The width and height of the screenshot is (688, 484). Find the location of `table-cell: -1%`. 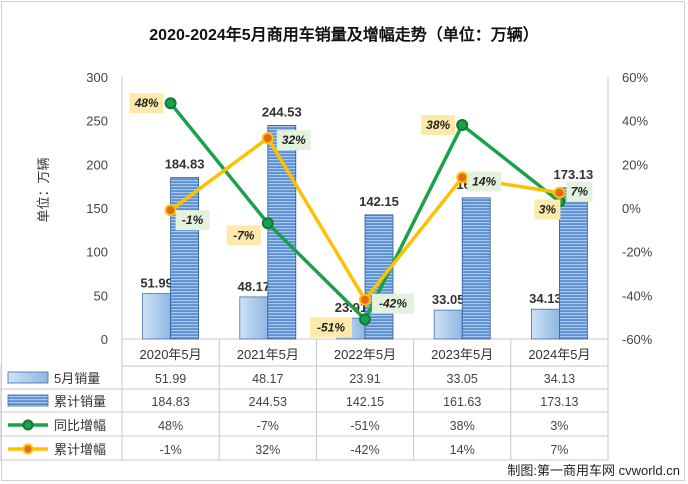

table-cell: -1% is located at coordinates (170, 450).